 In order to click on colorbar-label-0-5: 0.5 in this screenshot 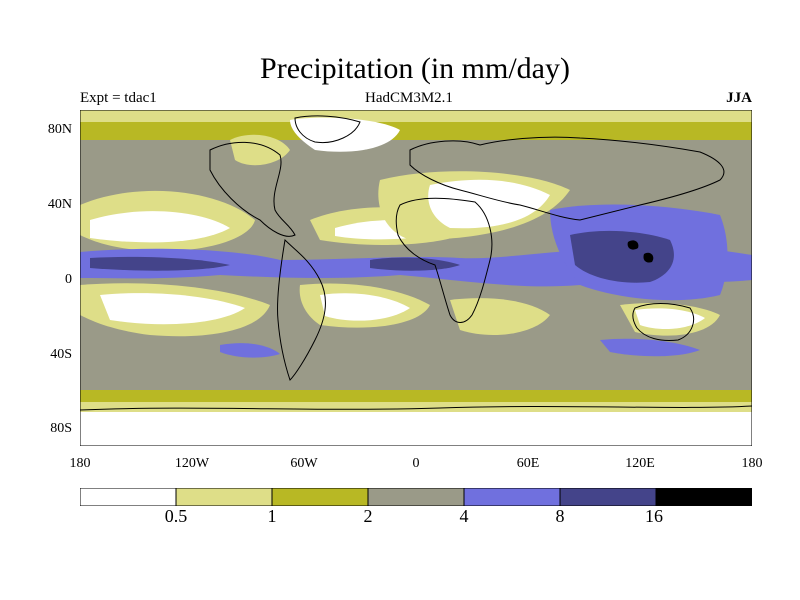, I will do `click(176, 516)`.